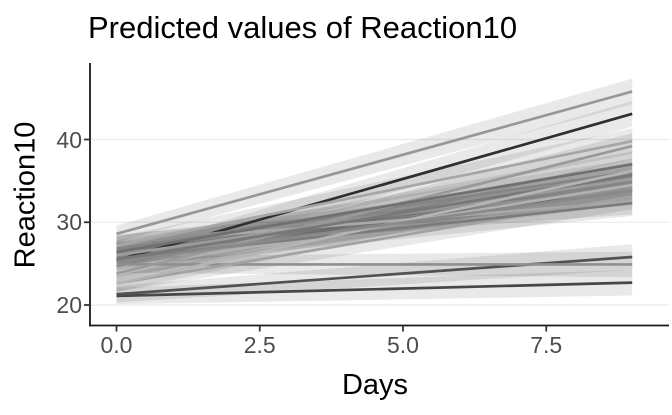 The image size is (672, 415). What do you see at coordinates (116, 345) in the screenshot?
I see `x-tick-label-0: 0.0` at bounding box center [116, 345].